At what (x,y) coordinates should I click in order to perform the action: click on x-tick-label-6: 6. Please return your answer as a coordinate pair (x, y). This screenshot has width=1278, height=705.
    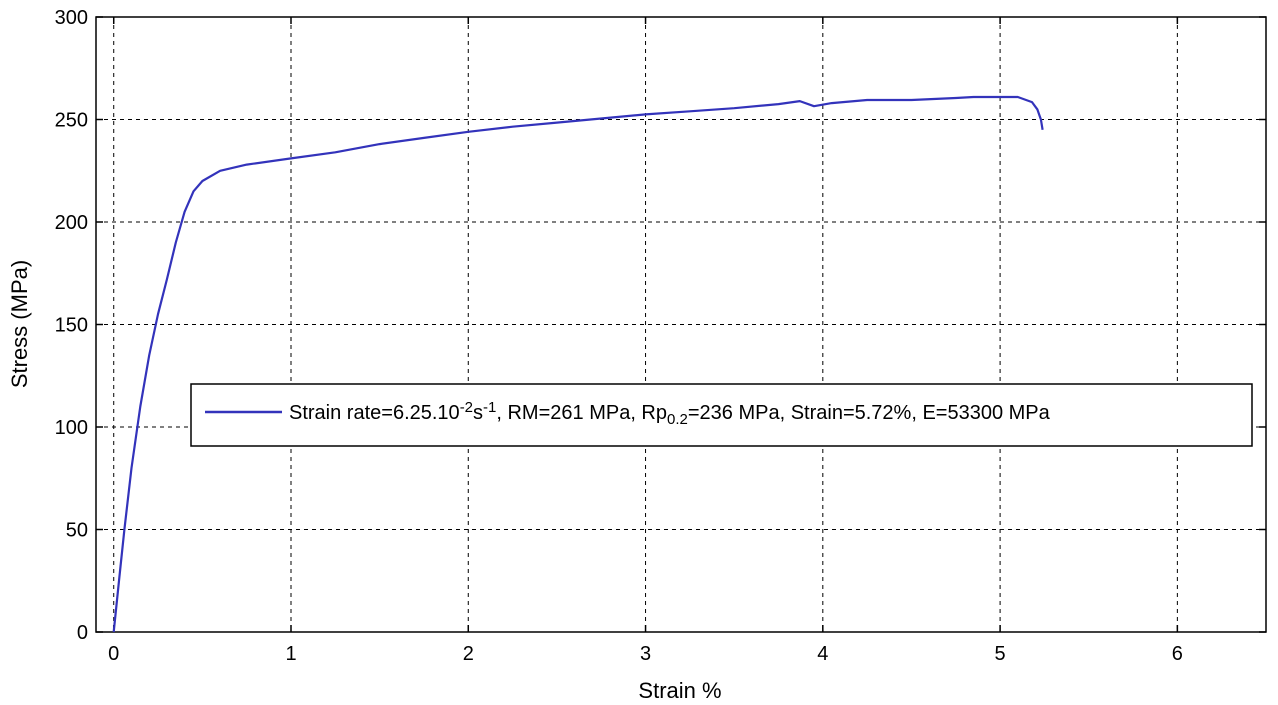
    Looking at the image, I should click on (1177, 654).